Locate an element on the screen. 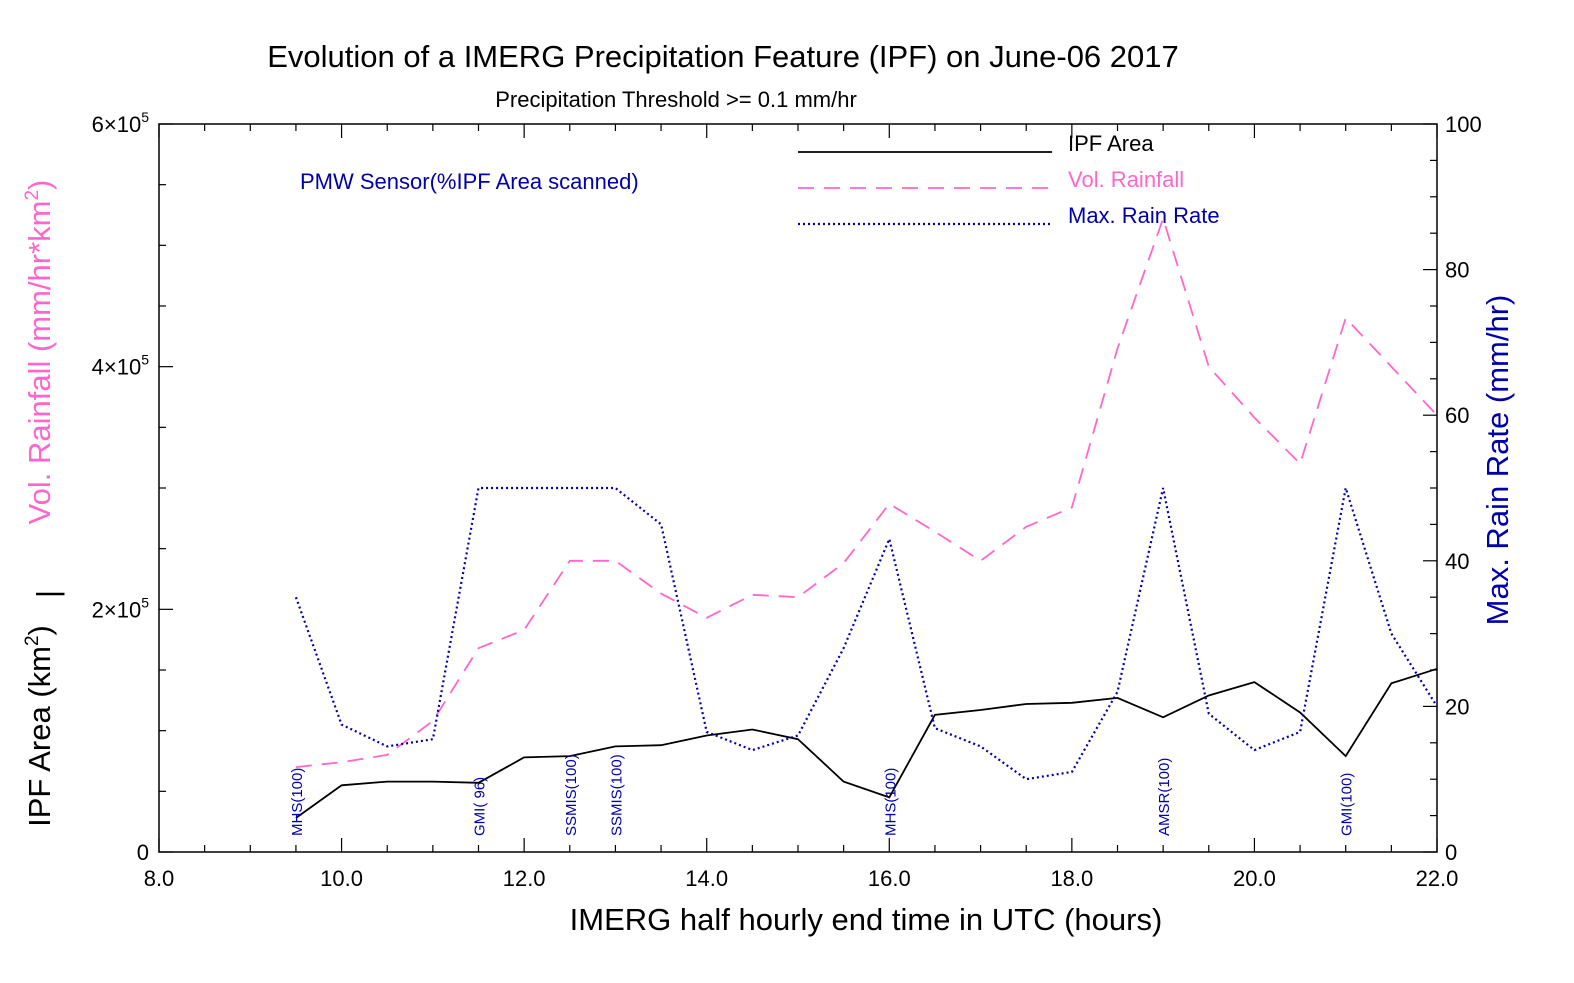 This screenshot has height=983, width=1574. y-axis-label-ipf-area: IPF Area (km2) is located at coordinates (39, 726).